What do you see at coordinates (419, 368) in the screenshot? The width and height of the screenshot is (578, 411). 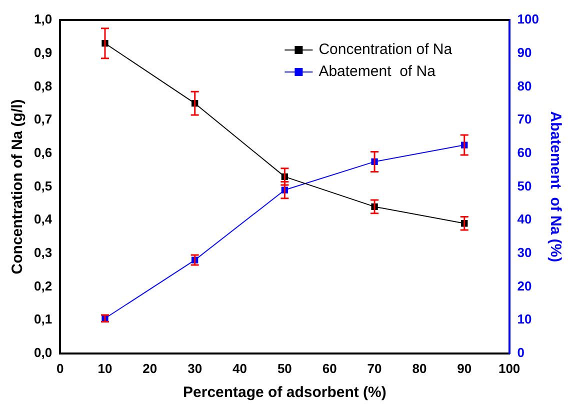 I see `x-tick-label: 80` at bounding box center [419, 368].